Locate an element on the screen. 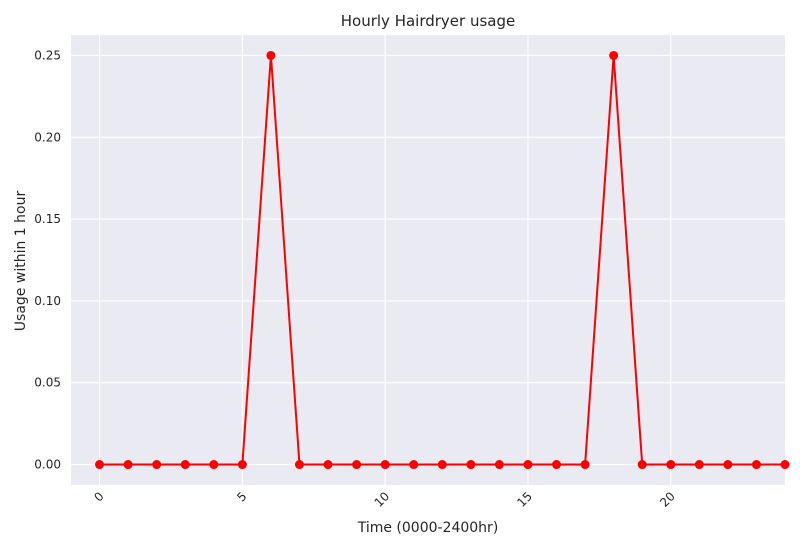 The width and height of the screenshot is (800, 550). x-axis-label: Time (0000-2400hr) is located at coordinates (428, 528).